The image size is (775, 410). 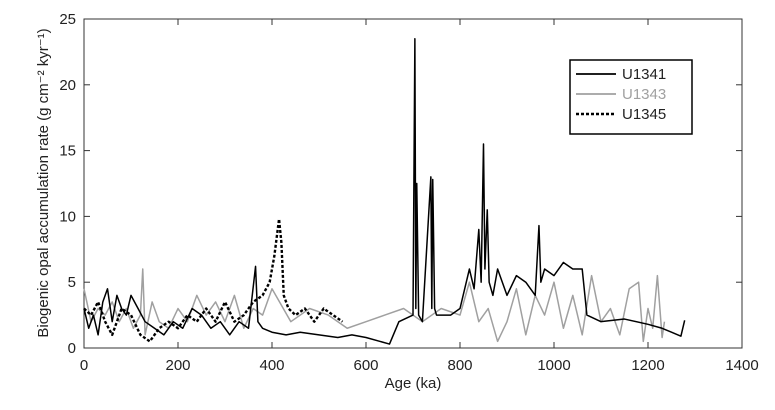 I want to click on y-tick-label: 20, so click(x=67, y=85).